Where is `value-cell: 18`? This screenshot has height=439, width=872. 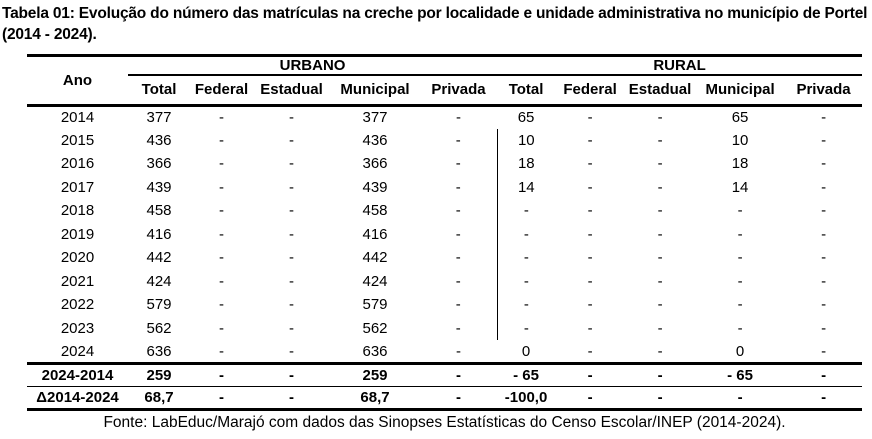
value-cell: 18 is located at coordinates (740, 164).